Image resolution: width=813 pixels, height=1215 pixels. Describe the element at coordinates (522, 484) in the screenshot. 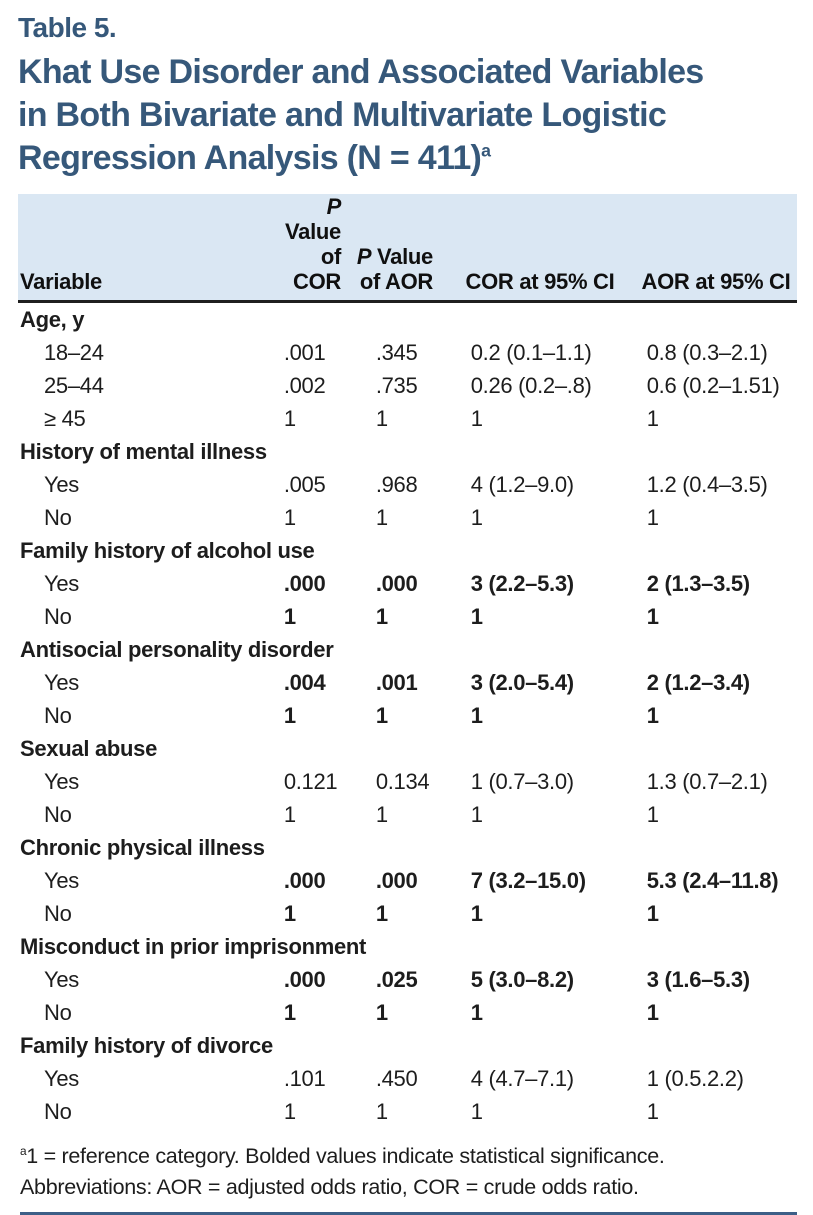

I see `cor-ci-cell: 4 (1.2–9.0)` at that location.